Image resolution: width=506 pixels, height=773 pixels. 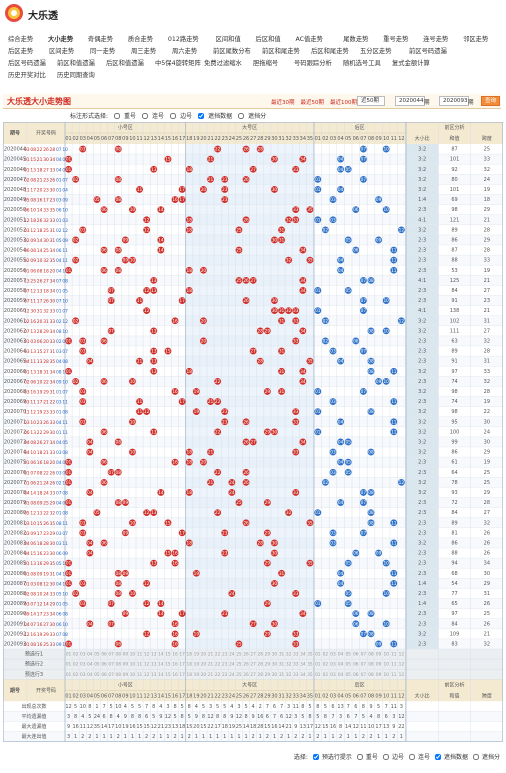 What do you see at coordinates (65, 362) in the screenshot?
I see `back-number: 08` at bounding box center [65, 362].